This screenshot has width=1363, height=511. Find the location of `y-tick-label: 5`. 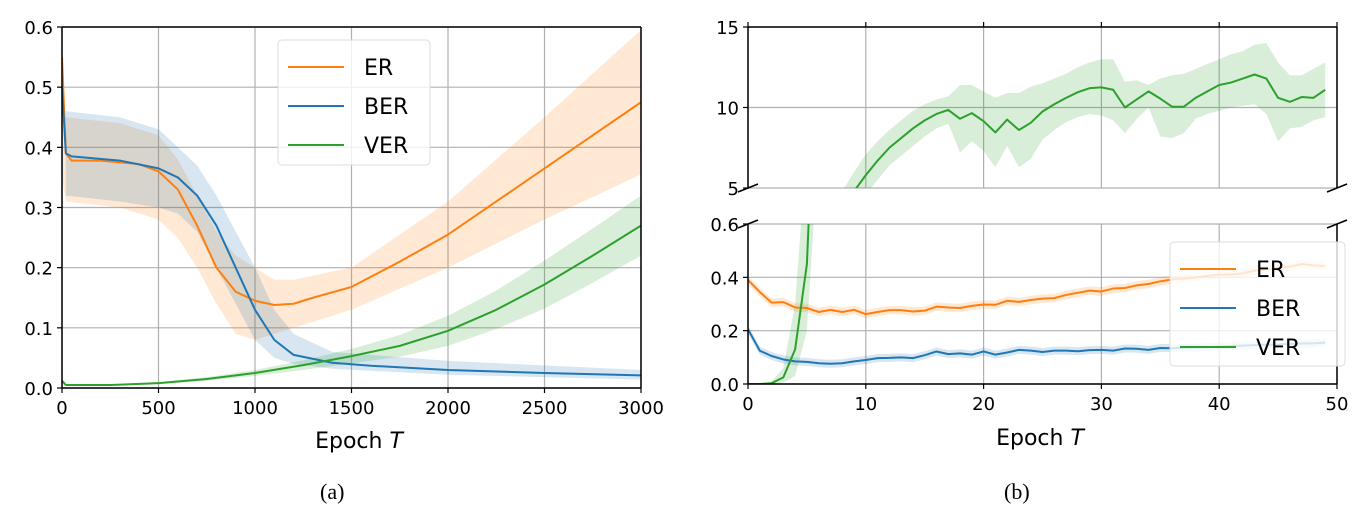

y-tick-label: 5 is located at coordinates (733, 189).